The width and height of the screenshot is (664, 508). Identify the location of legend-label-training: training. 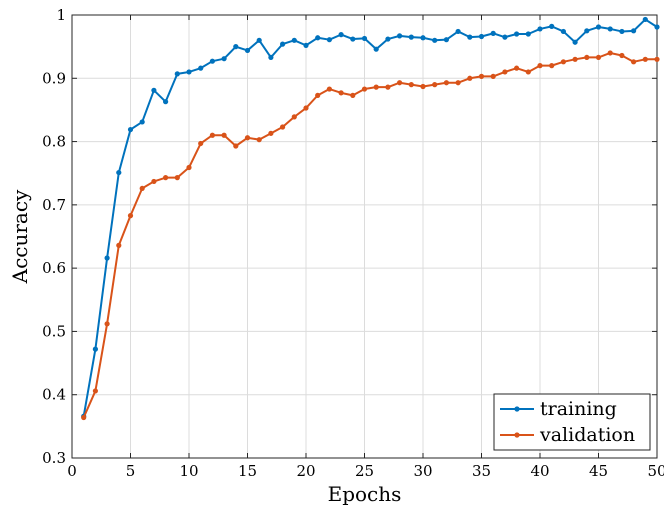
(578, 409).